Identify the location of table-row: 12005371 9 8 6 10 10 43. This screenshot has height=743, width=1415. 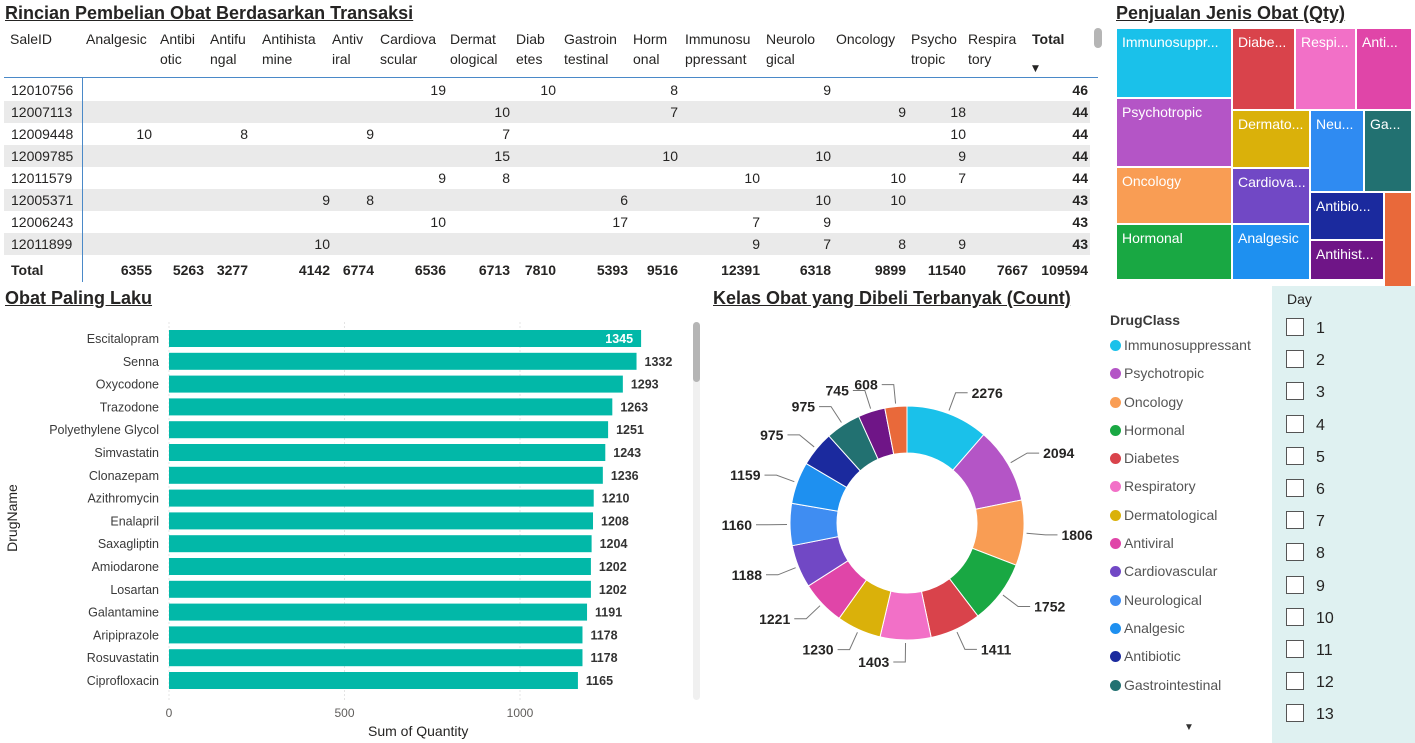
(547, 200).